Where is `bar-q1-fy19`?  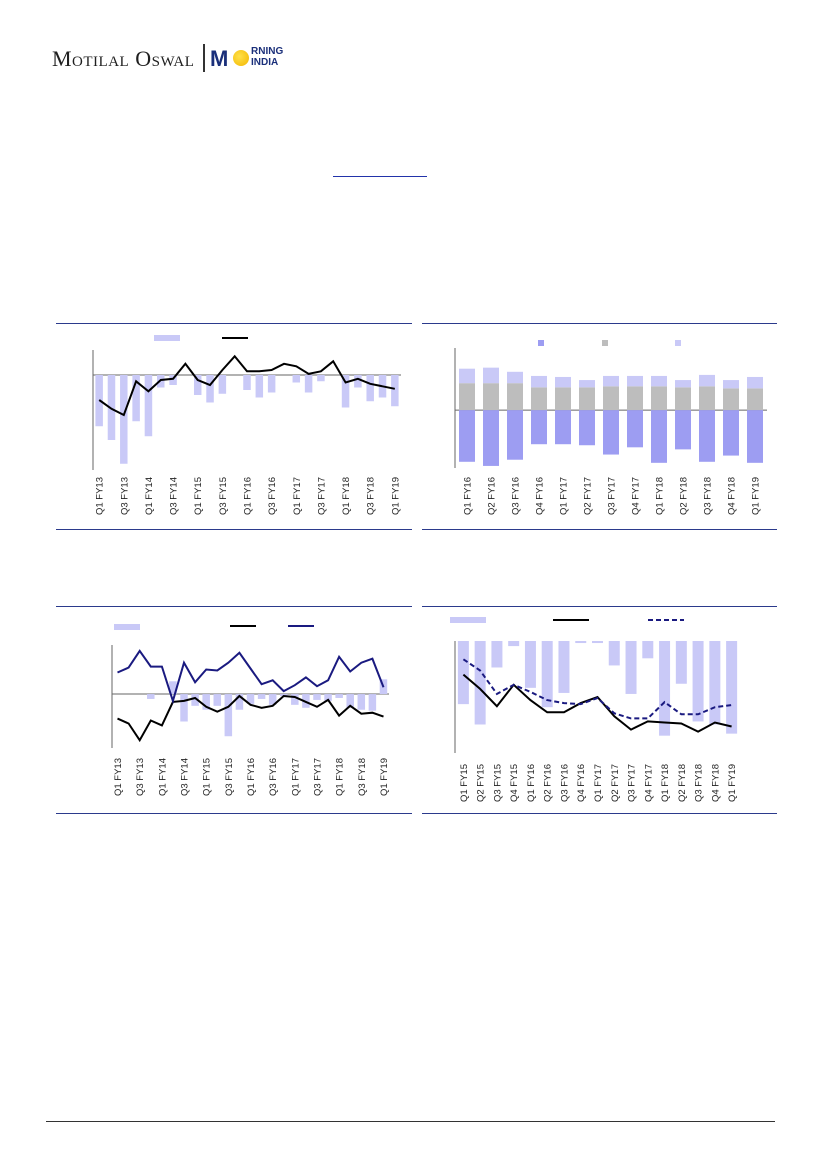
bar-q1-fy19 is located at coordinates (732, 687).